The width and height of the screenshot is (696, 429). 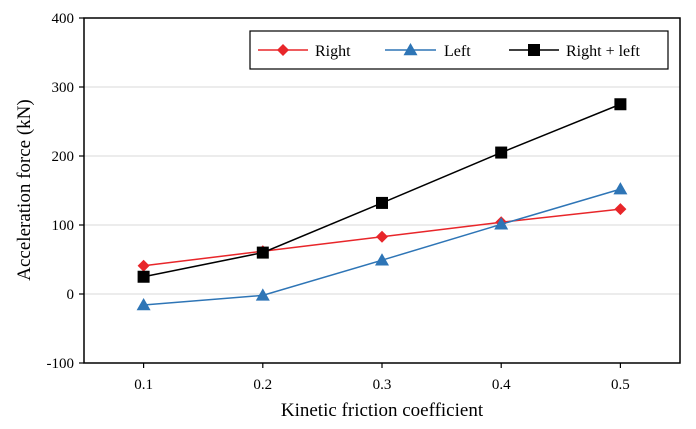 I want to click on legend-label: Left, so click(x=457, y=51).